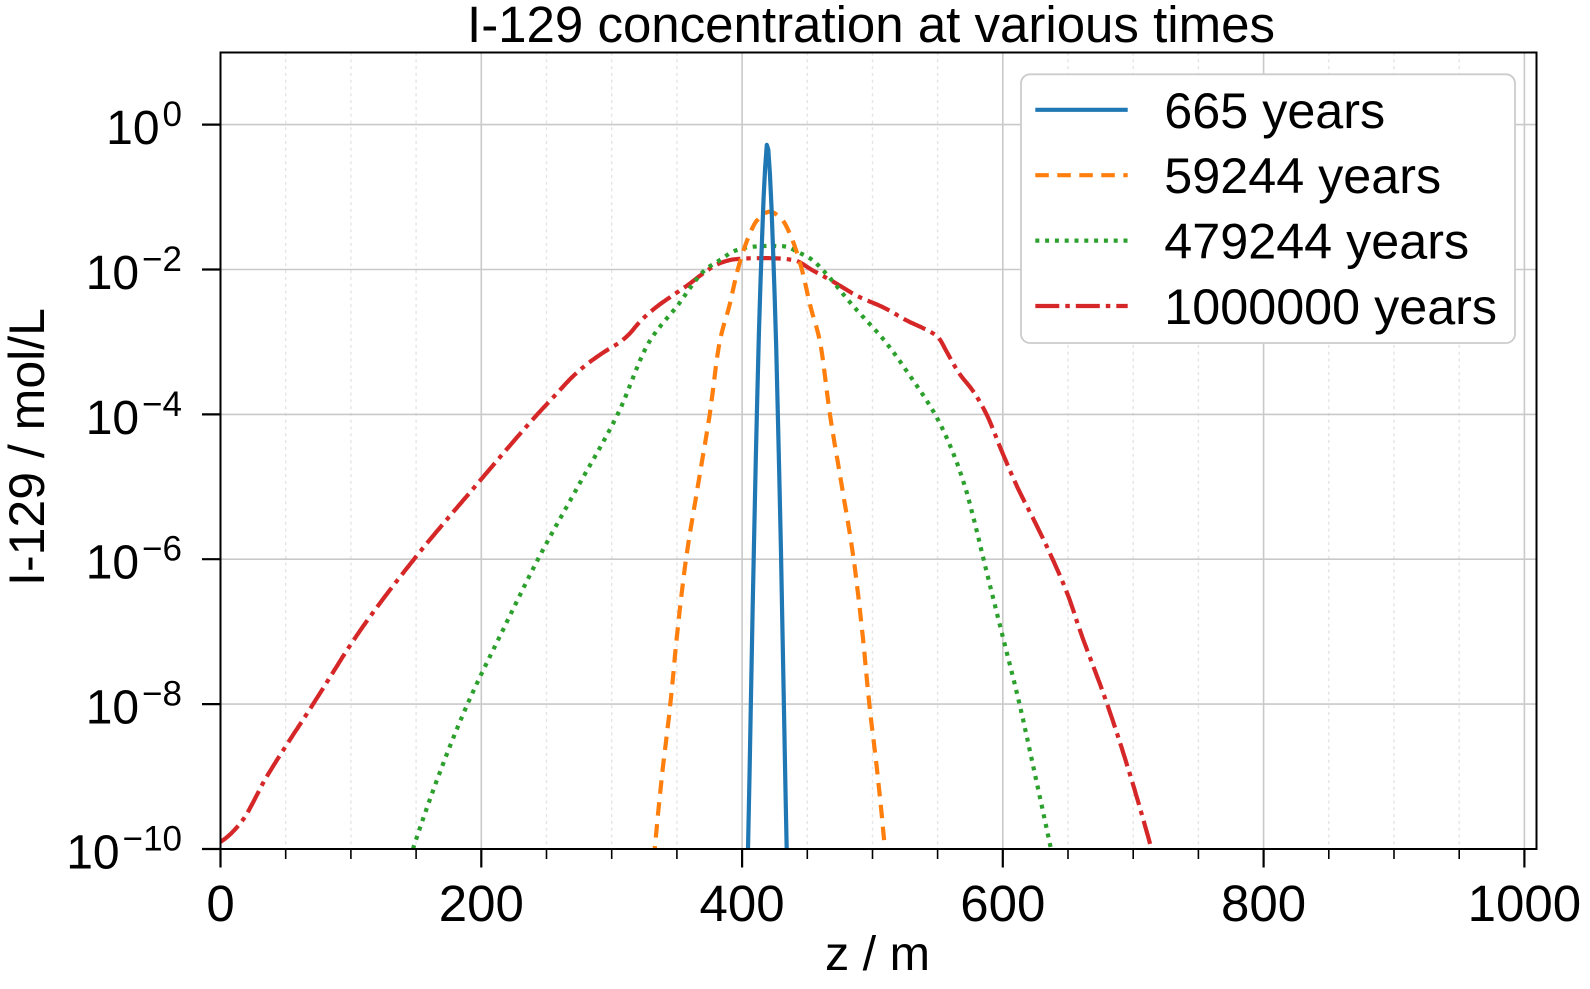 This screenshot has width=1590, height=989. I want to click on svg-text: 0, so click(220, 903).